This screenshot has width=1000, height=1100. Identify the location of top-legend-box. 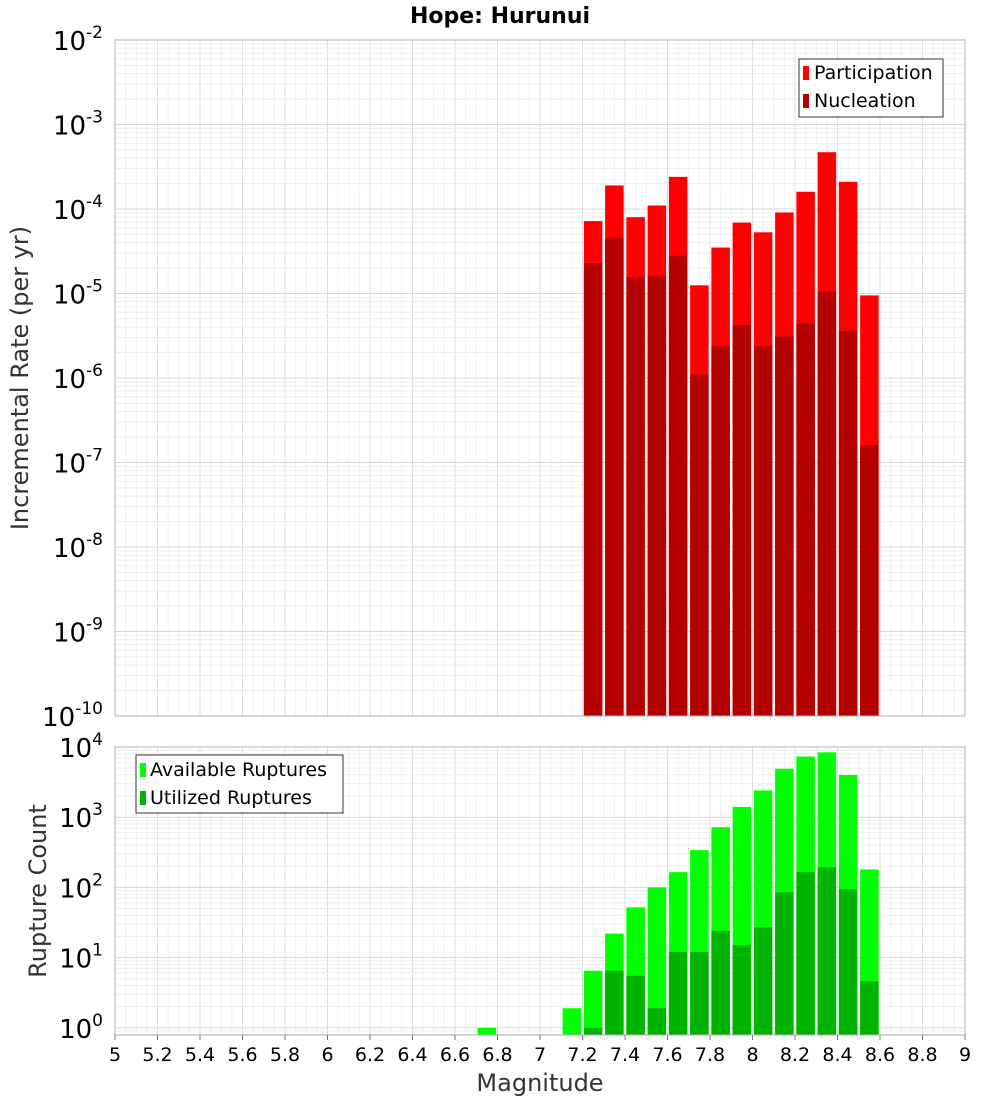
(871, 88).